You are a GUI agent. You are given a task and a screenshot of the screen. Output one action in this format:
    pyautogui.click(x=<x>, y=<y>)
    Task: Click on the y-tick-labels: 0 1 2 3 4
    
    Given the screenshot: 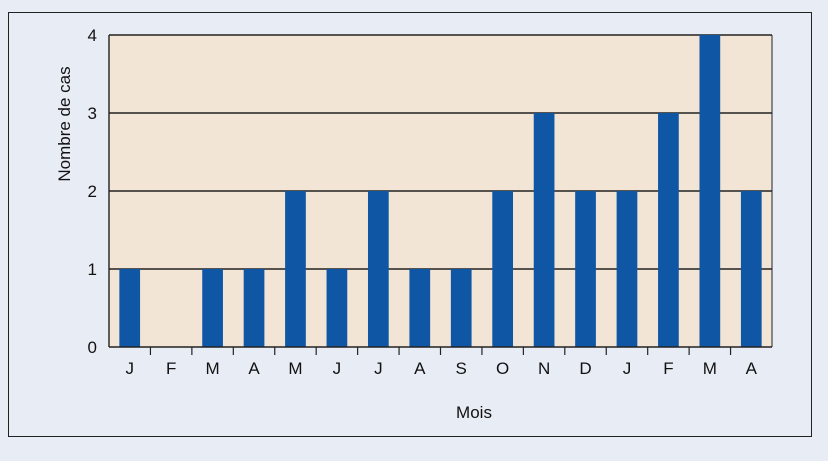 What is the action you would take?
    pyautogui.click(x=92, y=191)
    